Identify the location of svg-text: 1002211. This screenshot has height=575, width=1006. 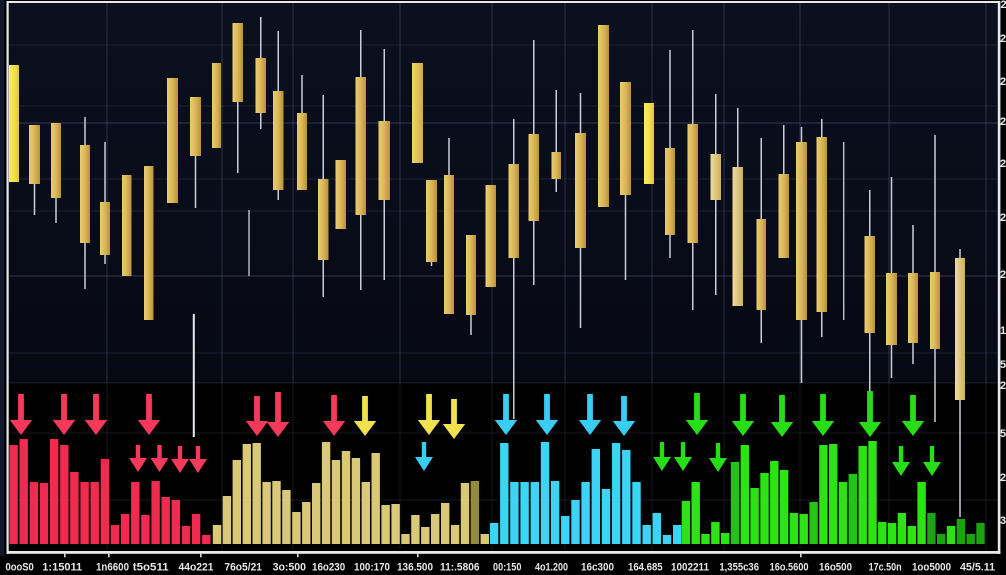
(690, 568).